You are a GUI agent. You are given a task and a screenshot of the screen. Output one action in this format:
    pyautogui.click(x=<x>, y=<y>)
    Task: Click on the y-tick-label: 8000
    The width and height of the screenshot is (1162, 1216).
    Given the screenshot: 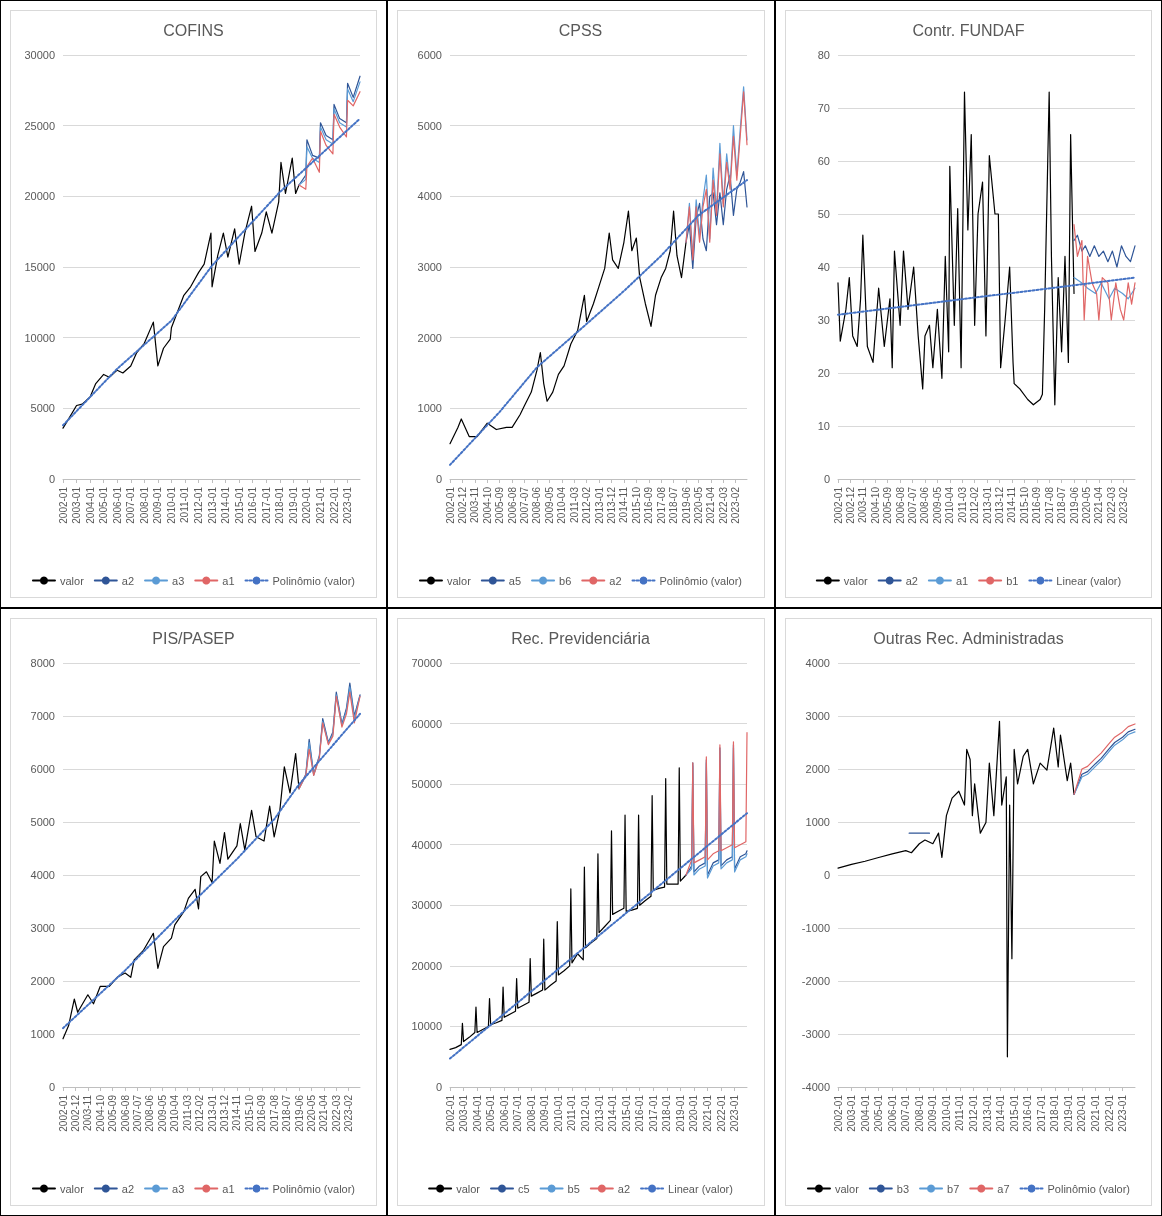 What is the action you would take?
    pyautogui.click(x=42, y=663)
    